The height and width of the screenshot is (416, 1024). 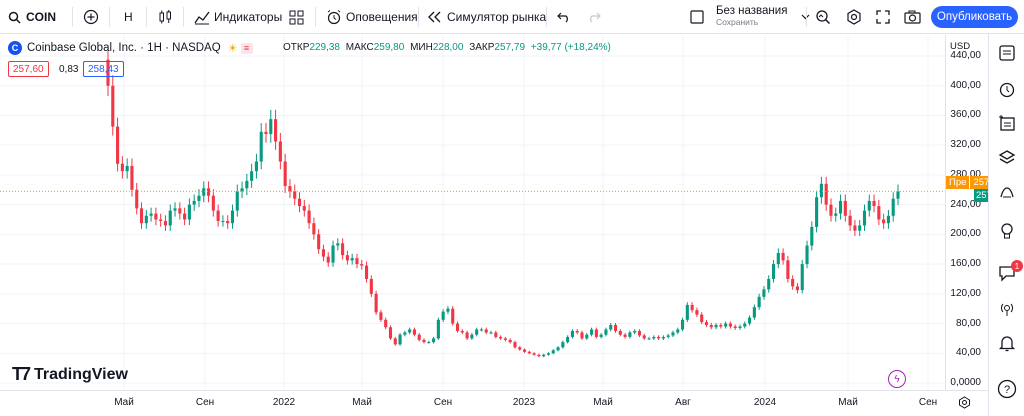 I want to click on axis-settings-button, so click(x=964, y=405).